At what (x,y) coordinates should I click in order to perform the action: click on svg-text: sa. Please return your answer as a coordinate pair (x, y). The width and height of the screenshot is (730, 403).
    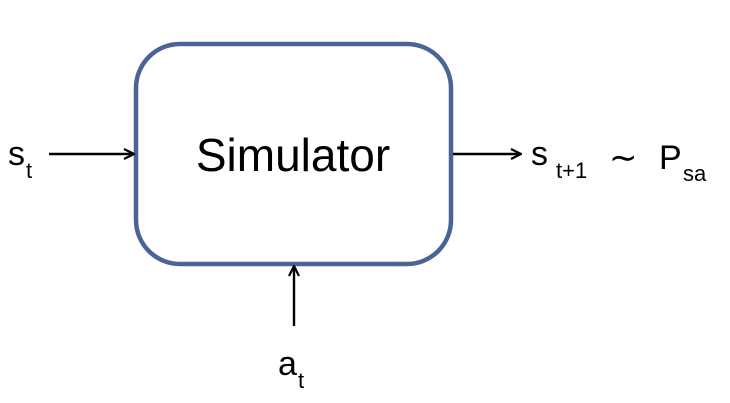
    Looking at the image, I should click on (695, 173).